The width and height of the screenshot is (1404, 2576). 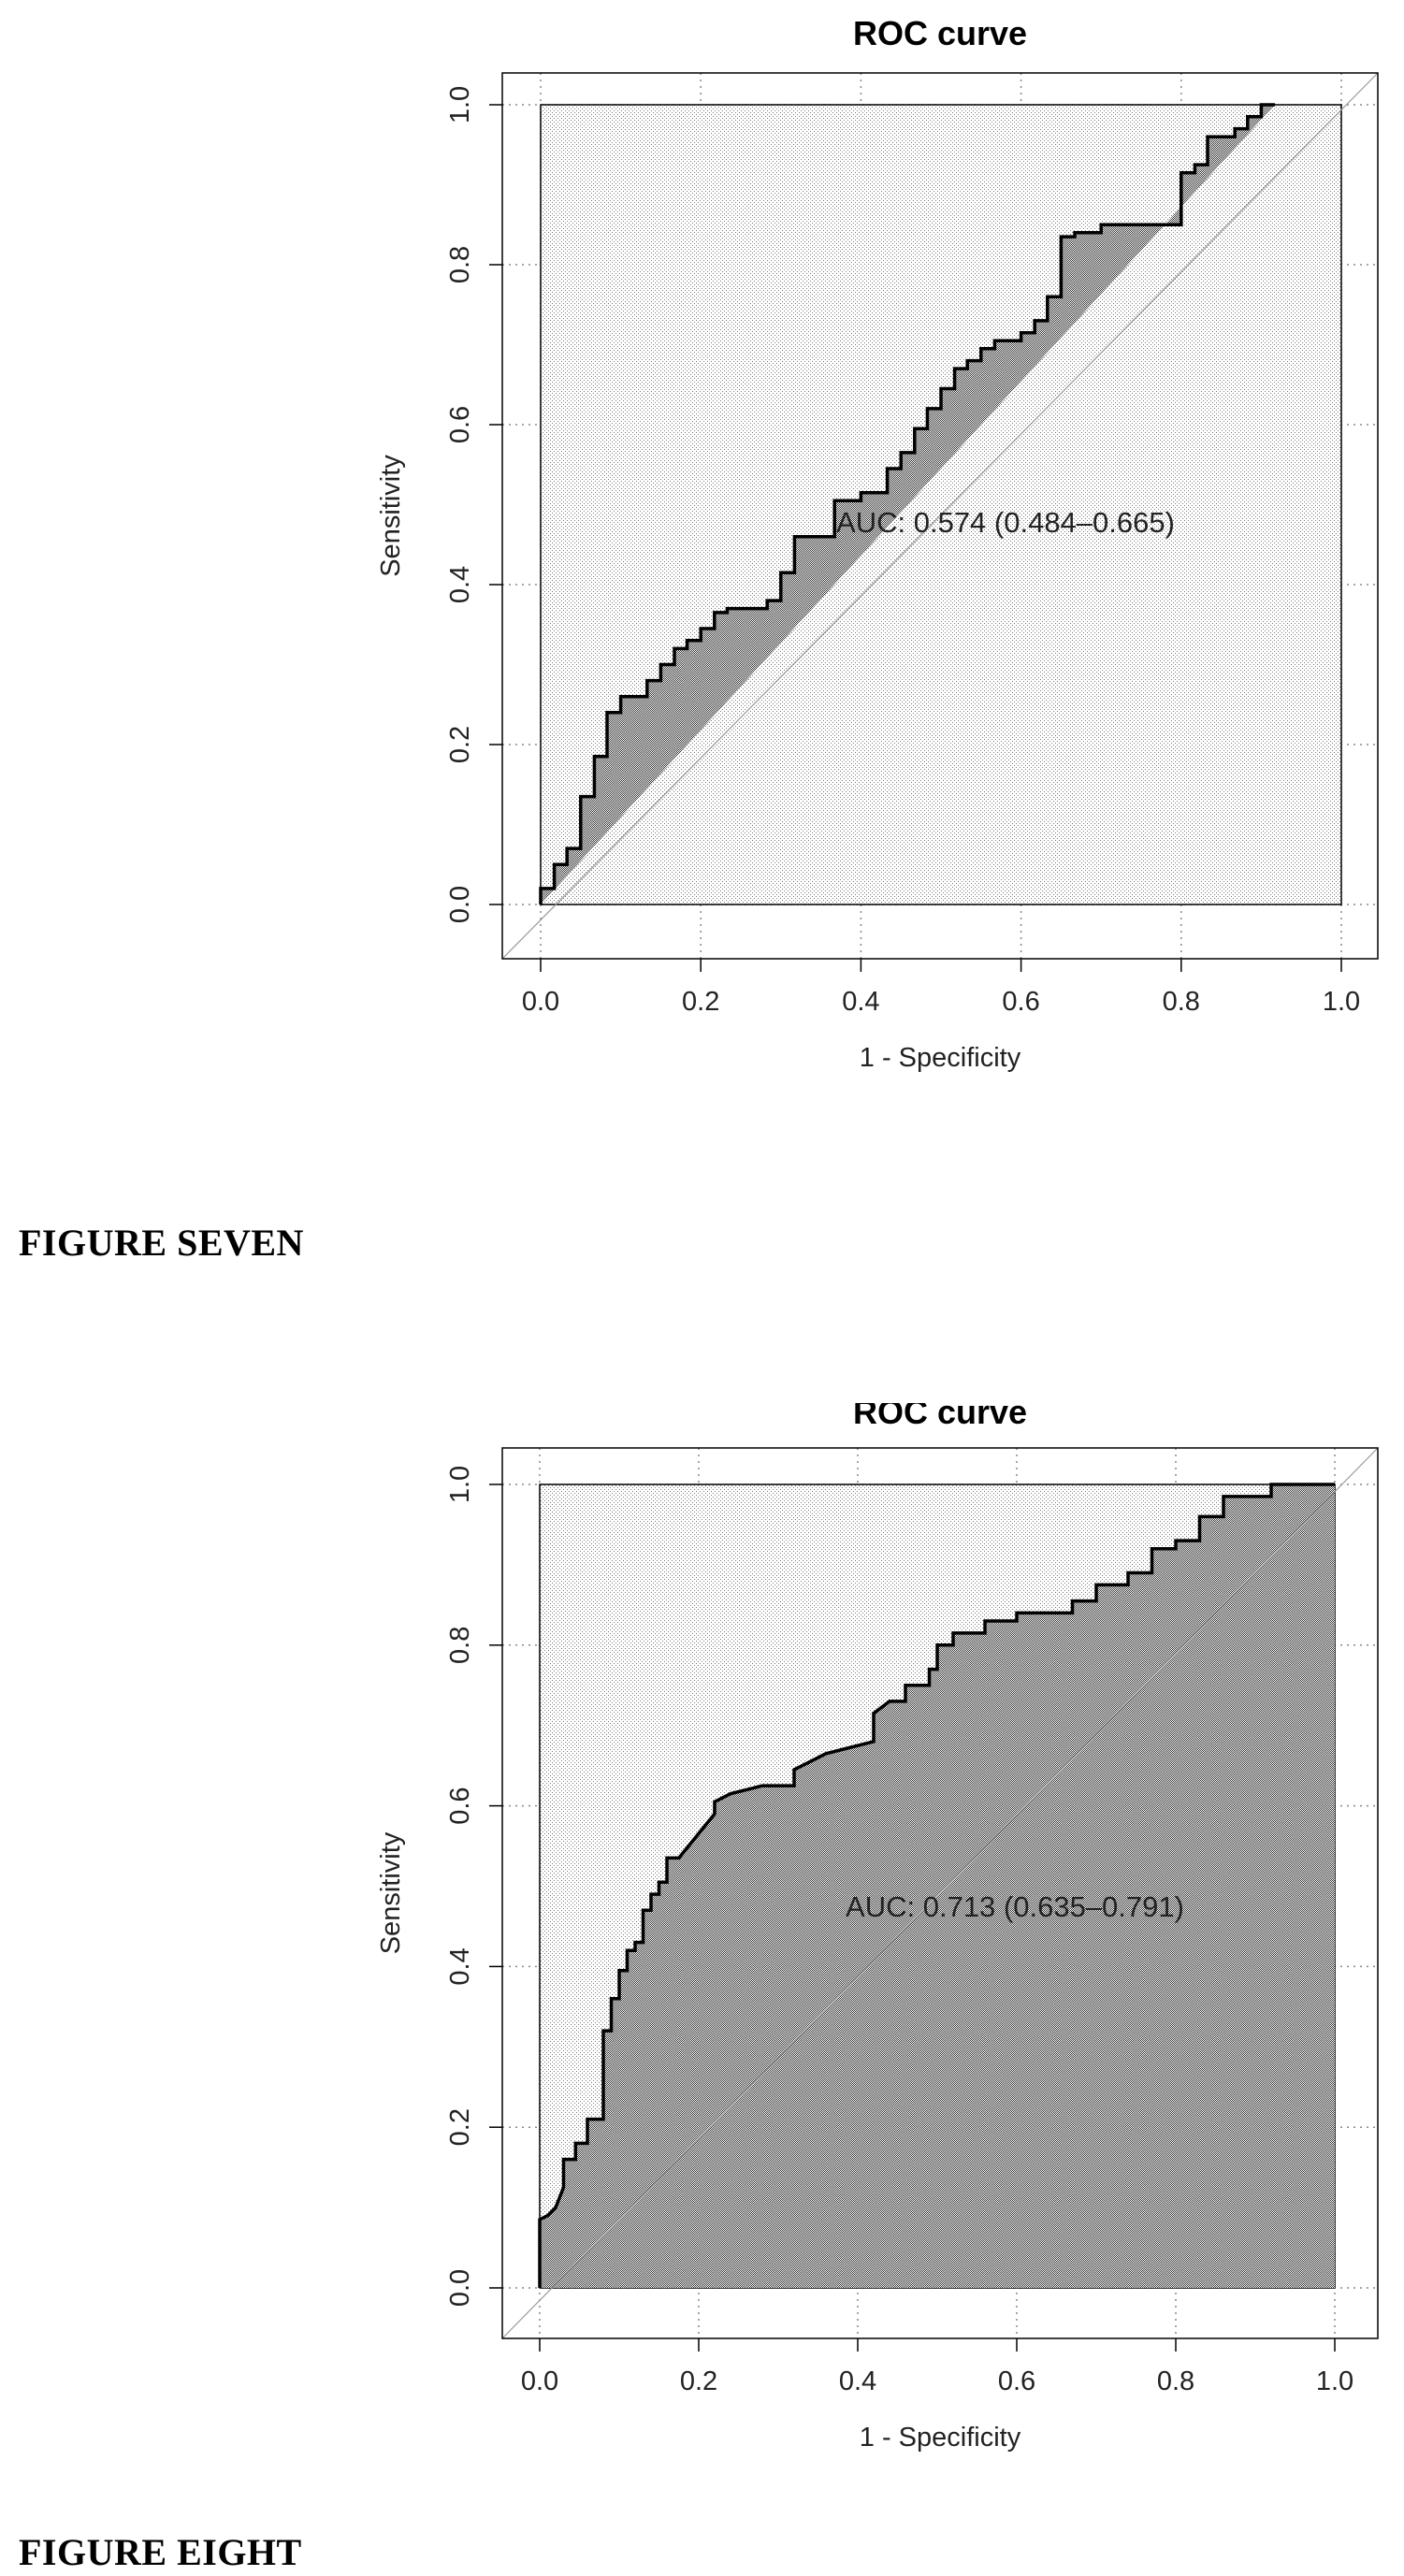 I want to click on figure-eight-label: FIGURE EIGHT, so click(x=161, y=2552).